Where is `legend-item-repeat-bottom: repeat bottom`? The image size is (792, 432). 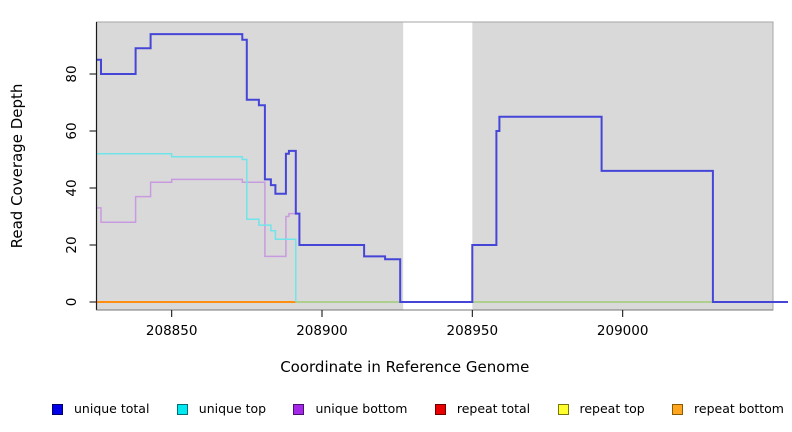
legend-item-repeat-bottom: repeat bottom is located at coordinates (728, 408).